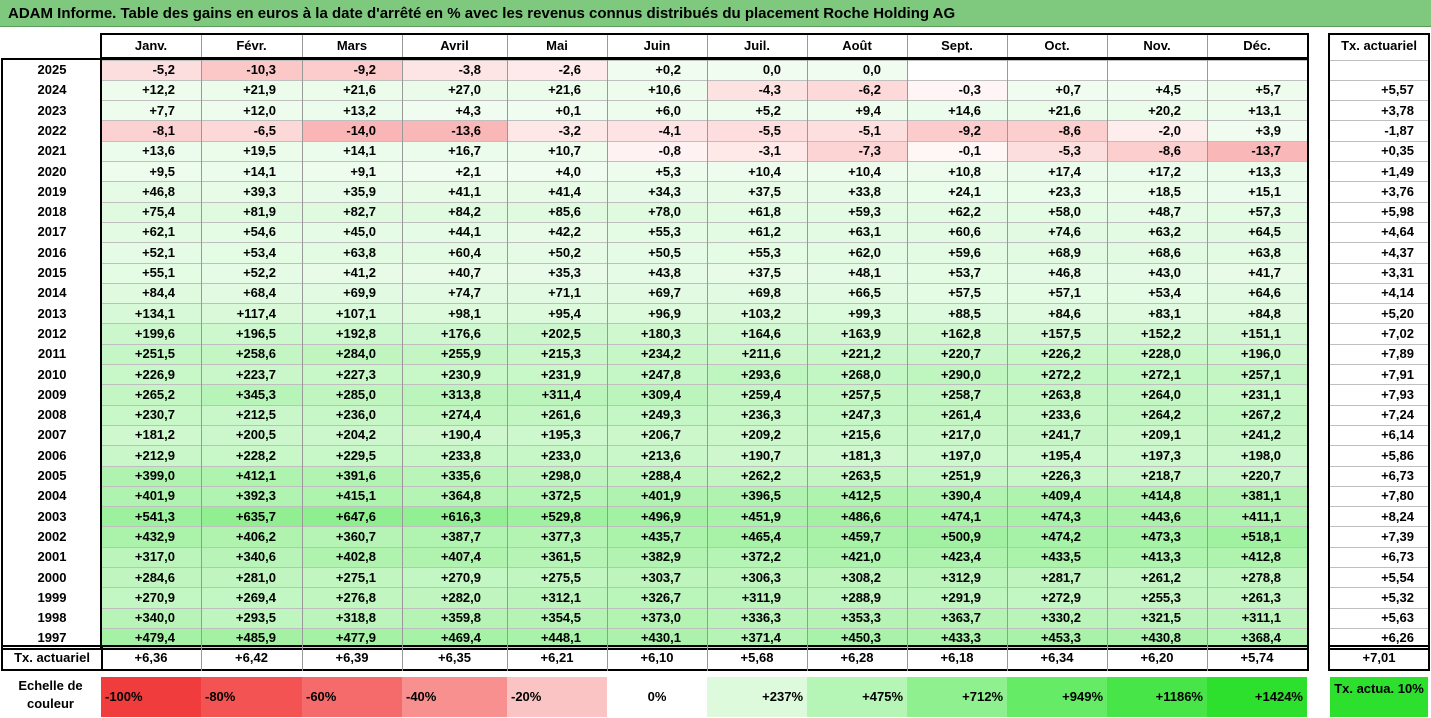  I want to click on month-header: Mai, so click(557, 45).